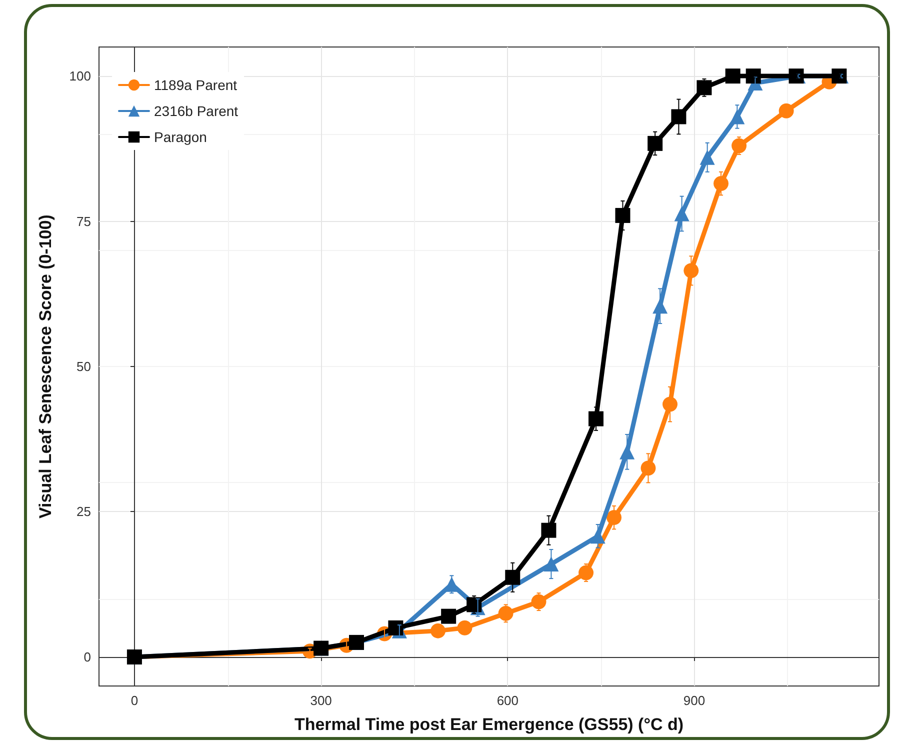 The width and height of the screenshot is (902, 746). What do you see at coordinates (507, 700) in the screenshot?
I see `x-tick-label: 600` at bounding box center [507, 700].